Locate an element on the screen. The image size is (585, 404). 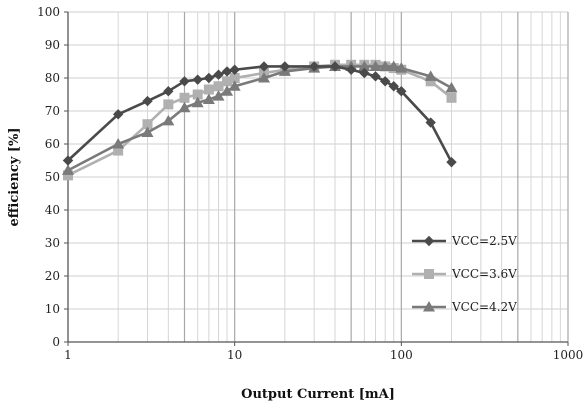
y-tick-label: 50 is located at coordinates (52, 177).